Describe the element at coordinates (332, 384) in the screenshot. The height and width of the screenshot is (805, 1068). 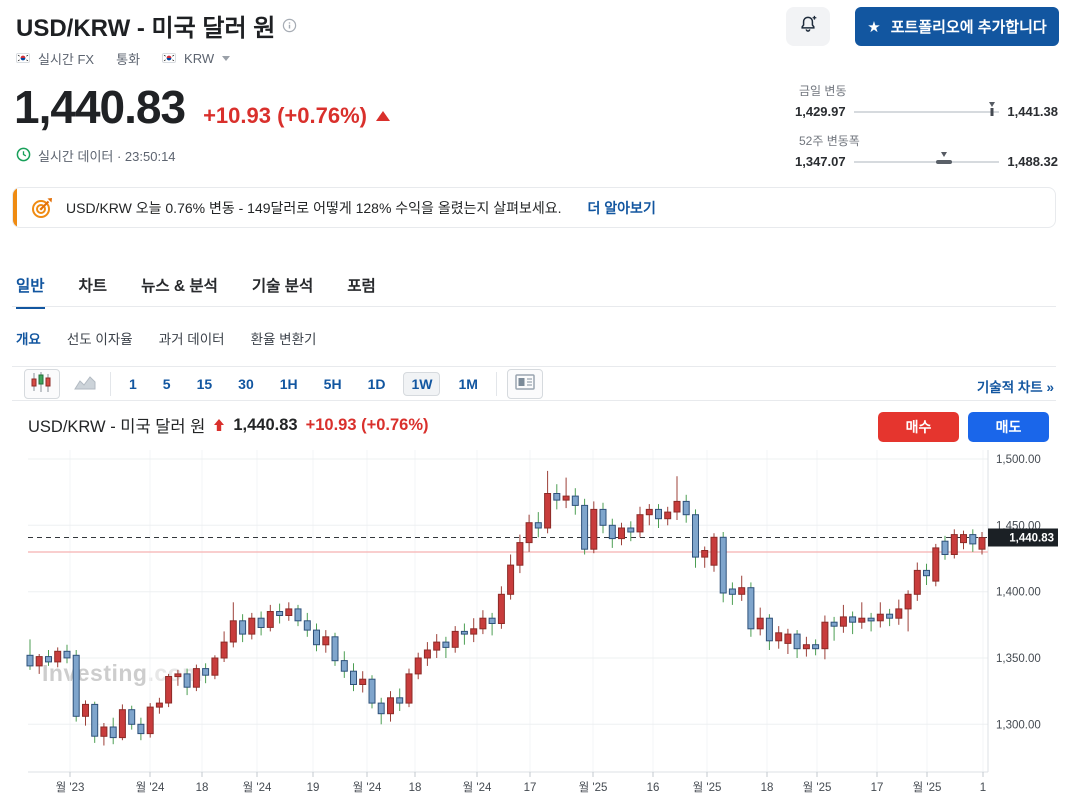
I see `interval-5h: 5H` at that location.